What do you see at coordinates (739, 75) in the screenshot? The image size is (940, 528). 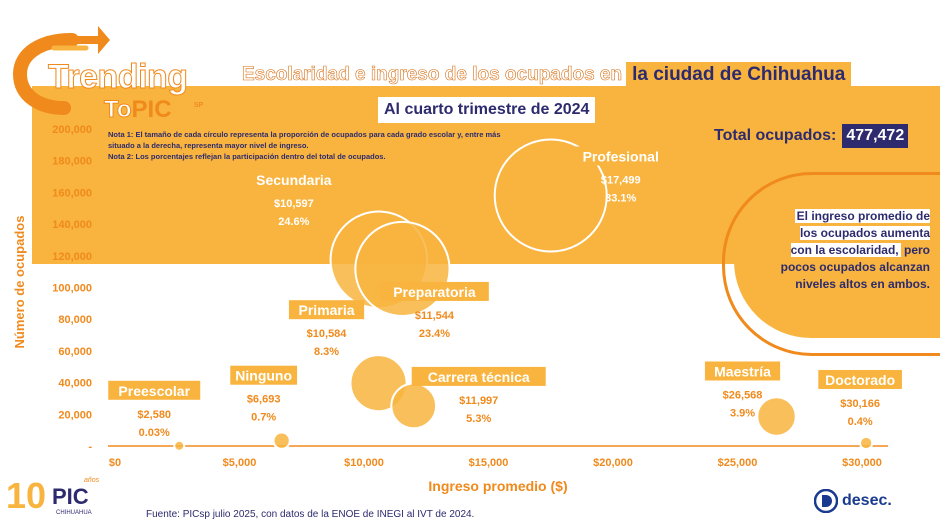 I see `title-part2: la ciudad de Chihuahua` at bounding box center [739, 75].